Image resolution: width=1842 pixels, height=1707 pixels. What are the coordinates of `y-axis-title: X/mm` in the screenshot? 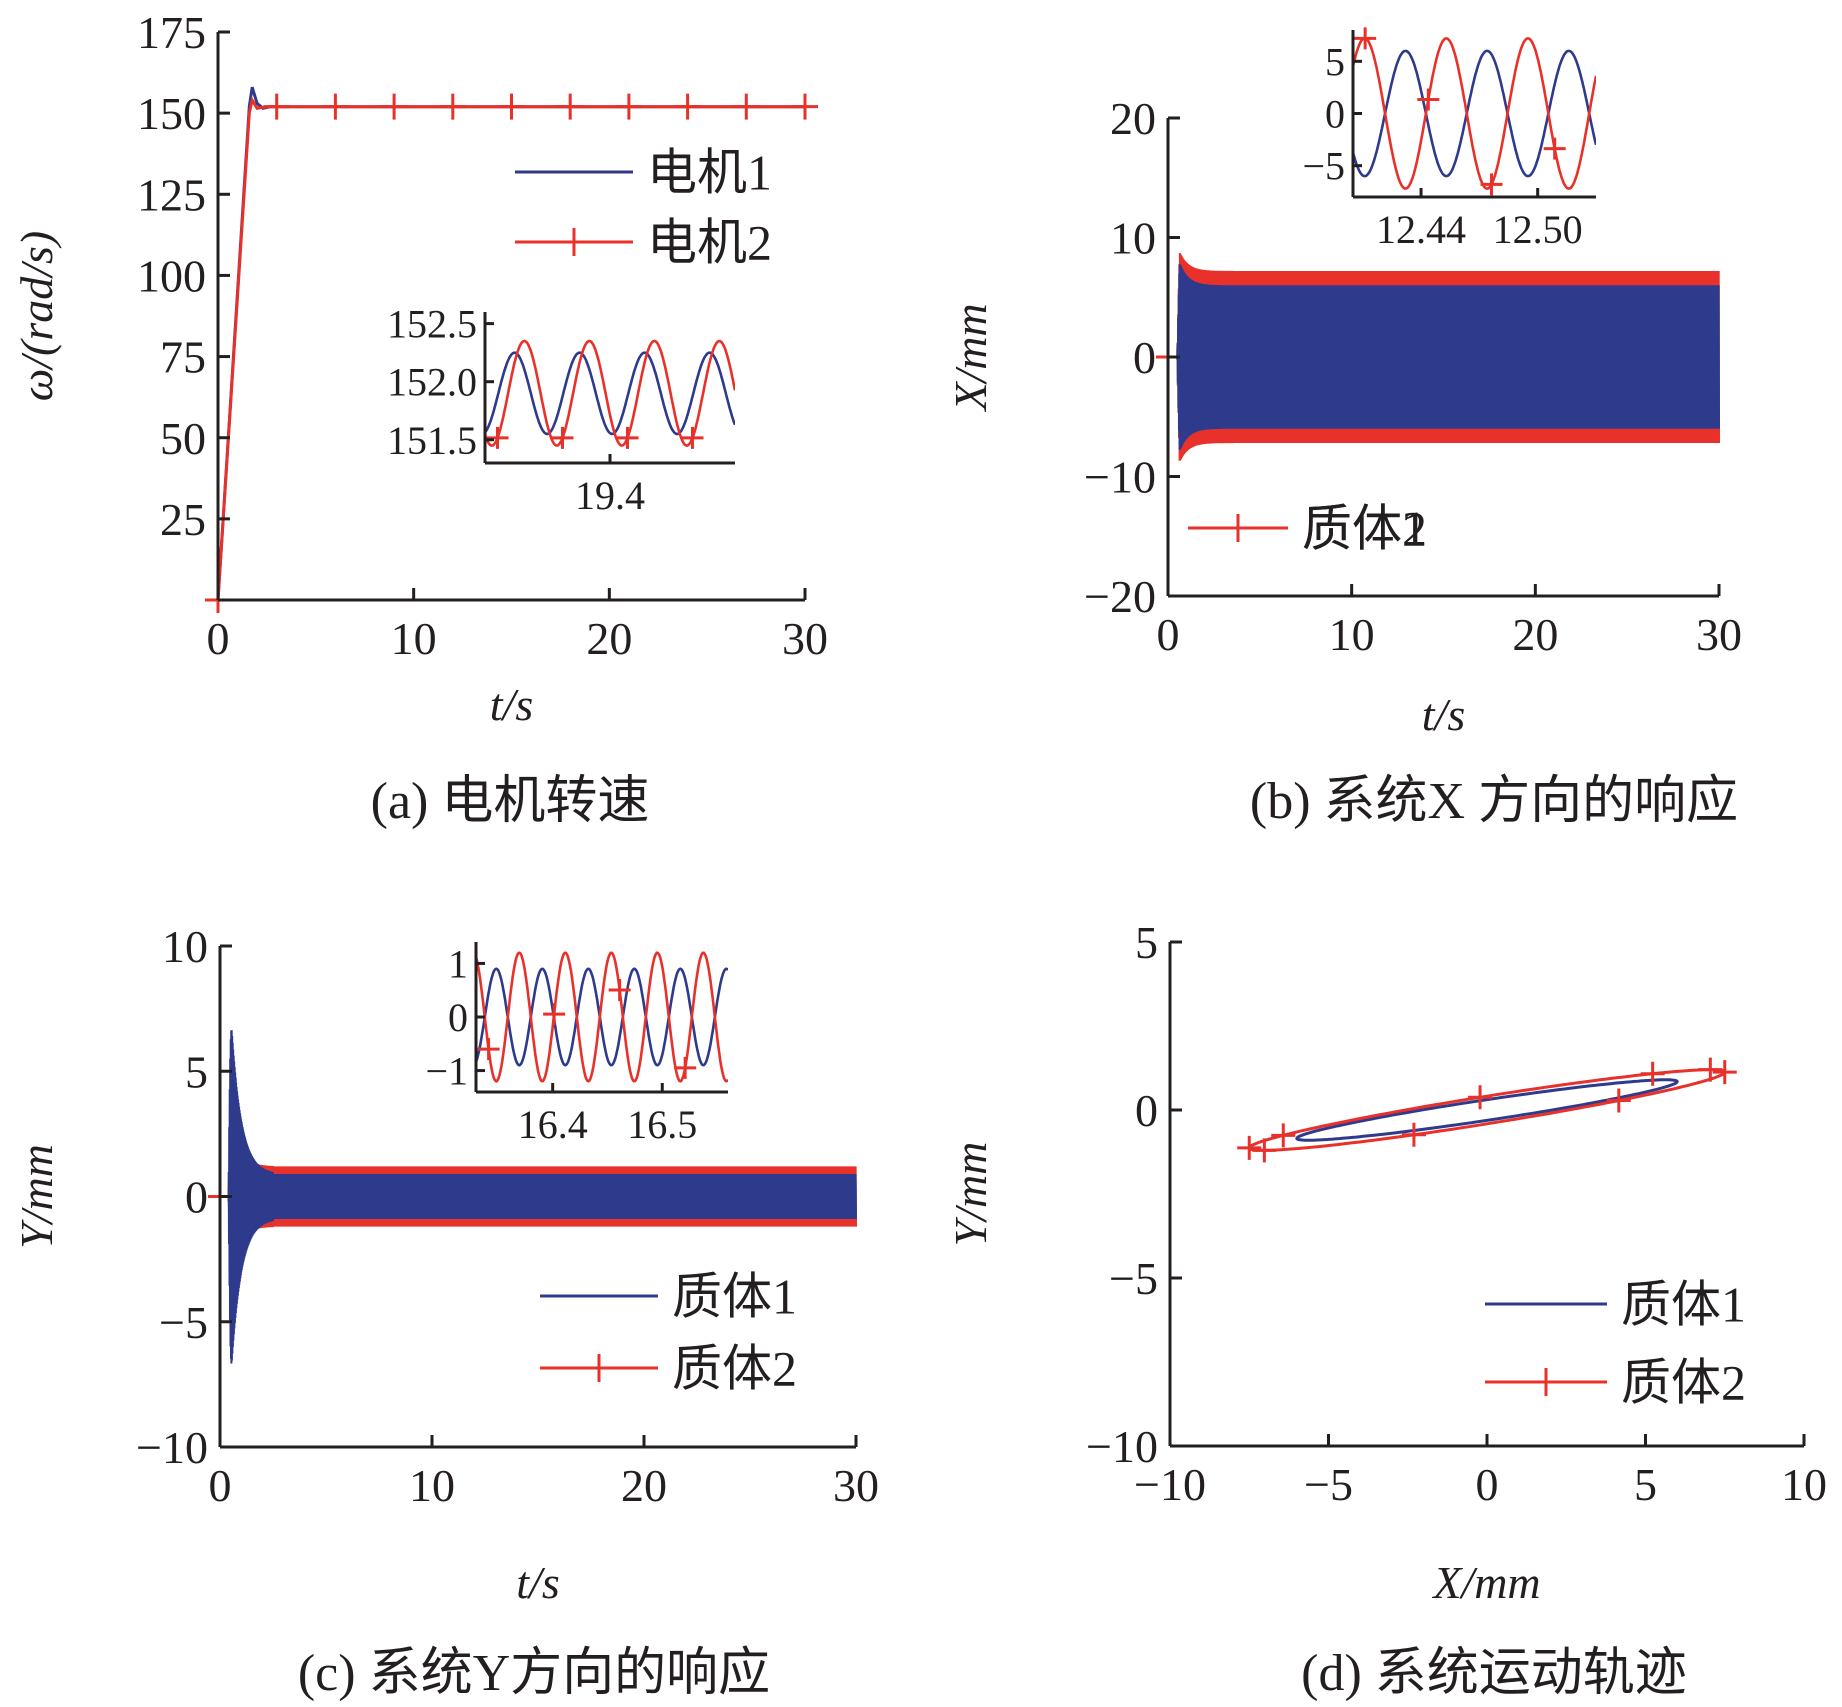 It's located at (970, 357).